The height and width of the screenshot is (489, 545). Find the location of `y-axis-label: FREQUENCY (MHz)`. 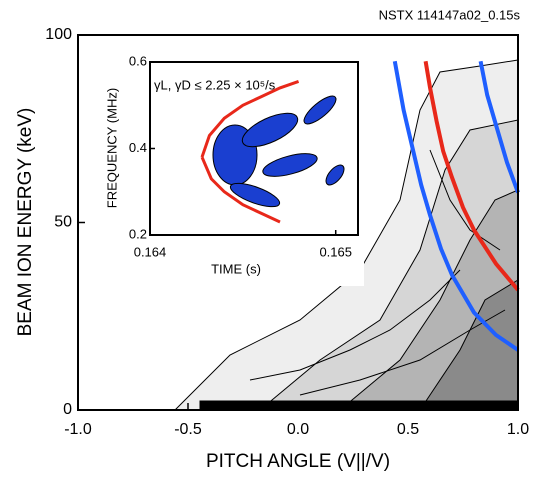

y-axis-label: FREQUENCY (MHz) is located at coordinates (111, 148).